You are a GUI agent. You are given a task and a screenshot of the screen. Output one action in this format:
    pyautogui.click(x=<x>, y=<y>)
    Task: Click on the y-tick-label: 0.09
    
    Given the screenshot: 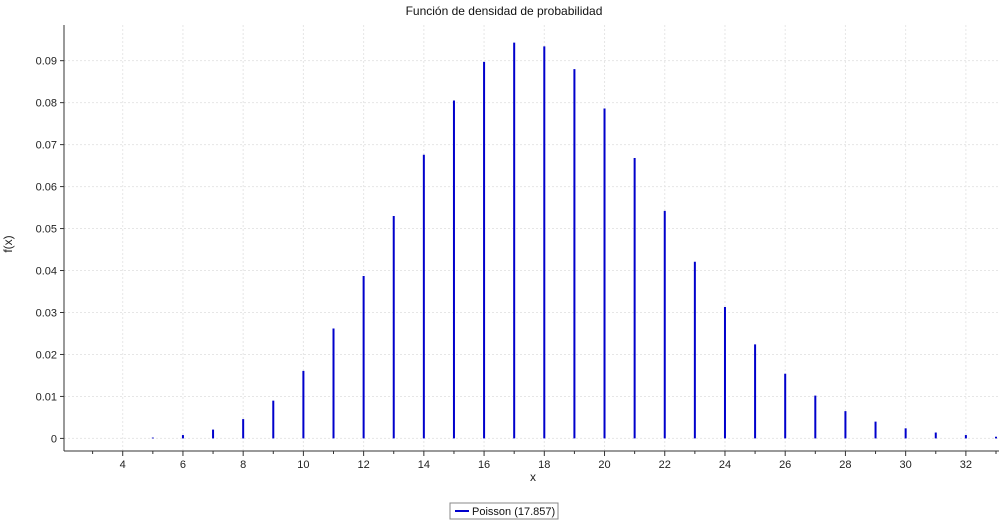 What is the action you would take?
    pyautogui.click(x=46, y=62)
    